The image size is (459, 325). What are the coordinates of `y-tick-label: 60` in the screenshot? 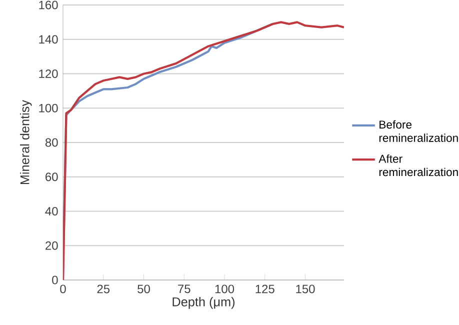 It's located at (52, 177).